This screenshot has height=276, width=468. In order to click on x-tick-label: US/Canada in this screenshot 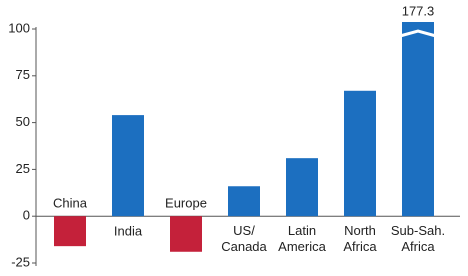, I will do `click(244, 239)`.